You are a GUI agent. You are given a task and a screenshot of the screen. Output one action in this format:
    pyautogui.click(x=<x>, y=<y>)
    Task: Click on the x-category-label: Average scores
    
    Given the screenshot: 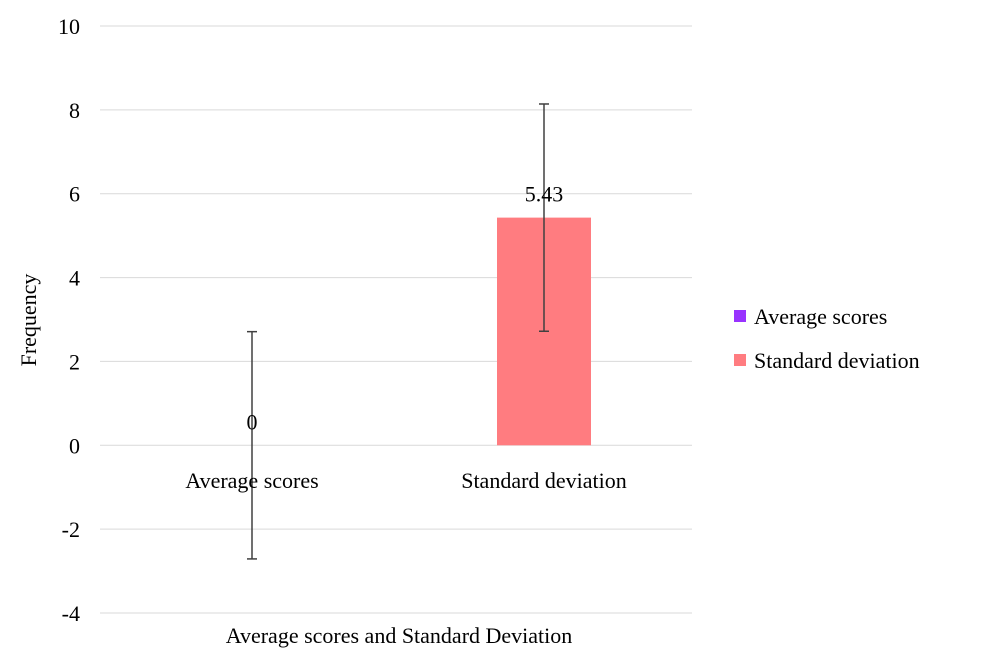 What is the action you would take?
    pyautogui.click(x=251, y=480)
    